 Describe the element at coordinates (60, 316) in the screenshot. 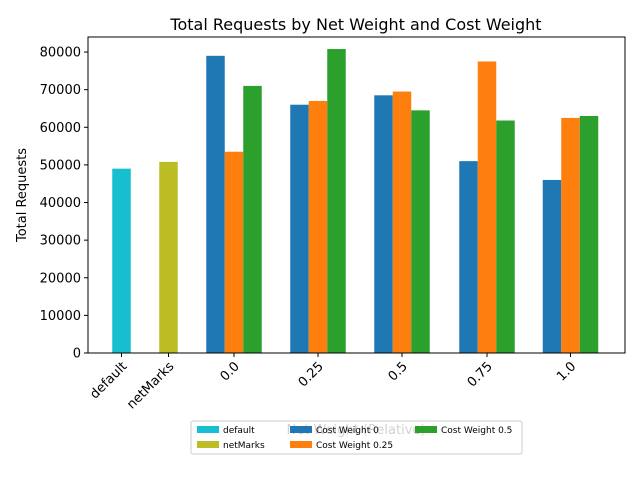

I see `y-tick-label: 10000` at that location.